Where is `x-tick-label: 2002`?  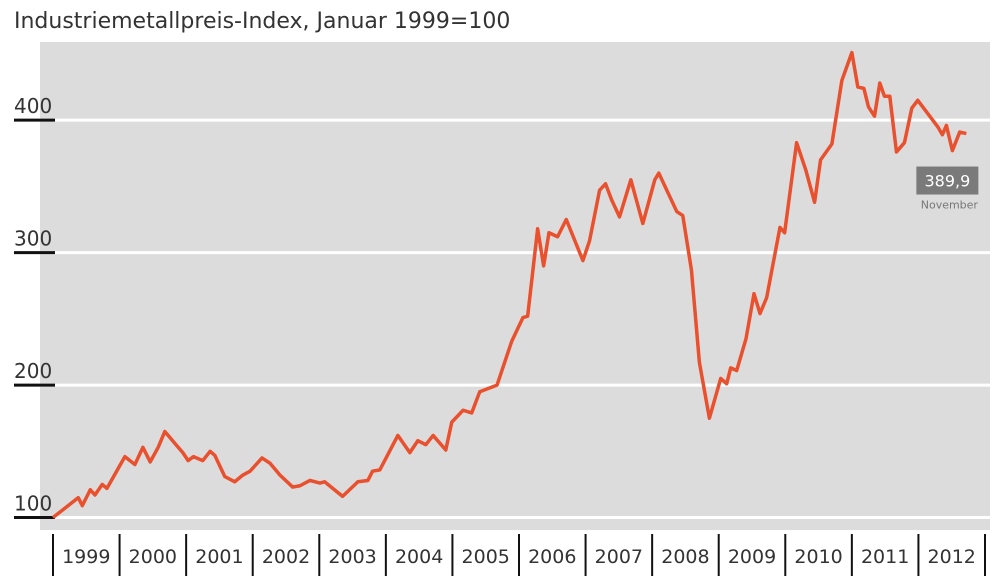 x-tick-label: 2002 is located at coordinates (286, 557).